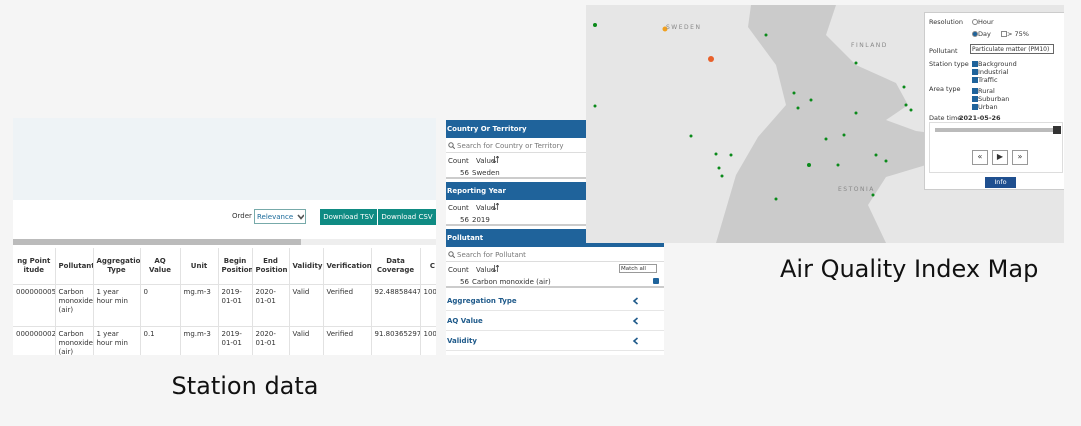  I want to click on station-marker, so click(711, 59).